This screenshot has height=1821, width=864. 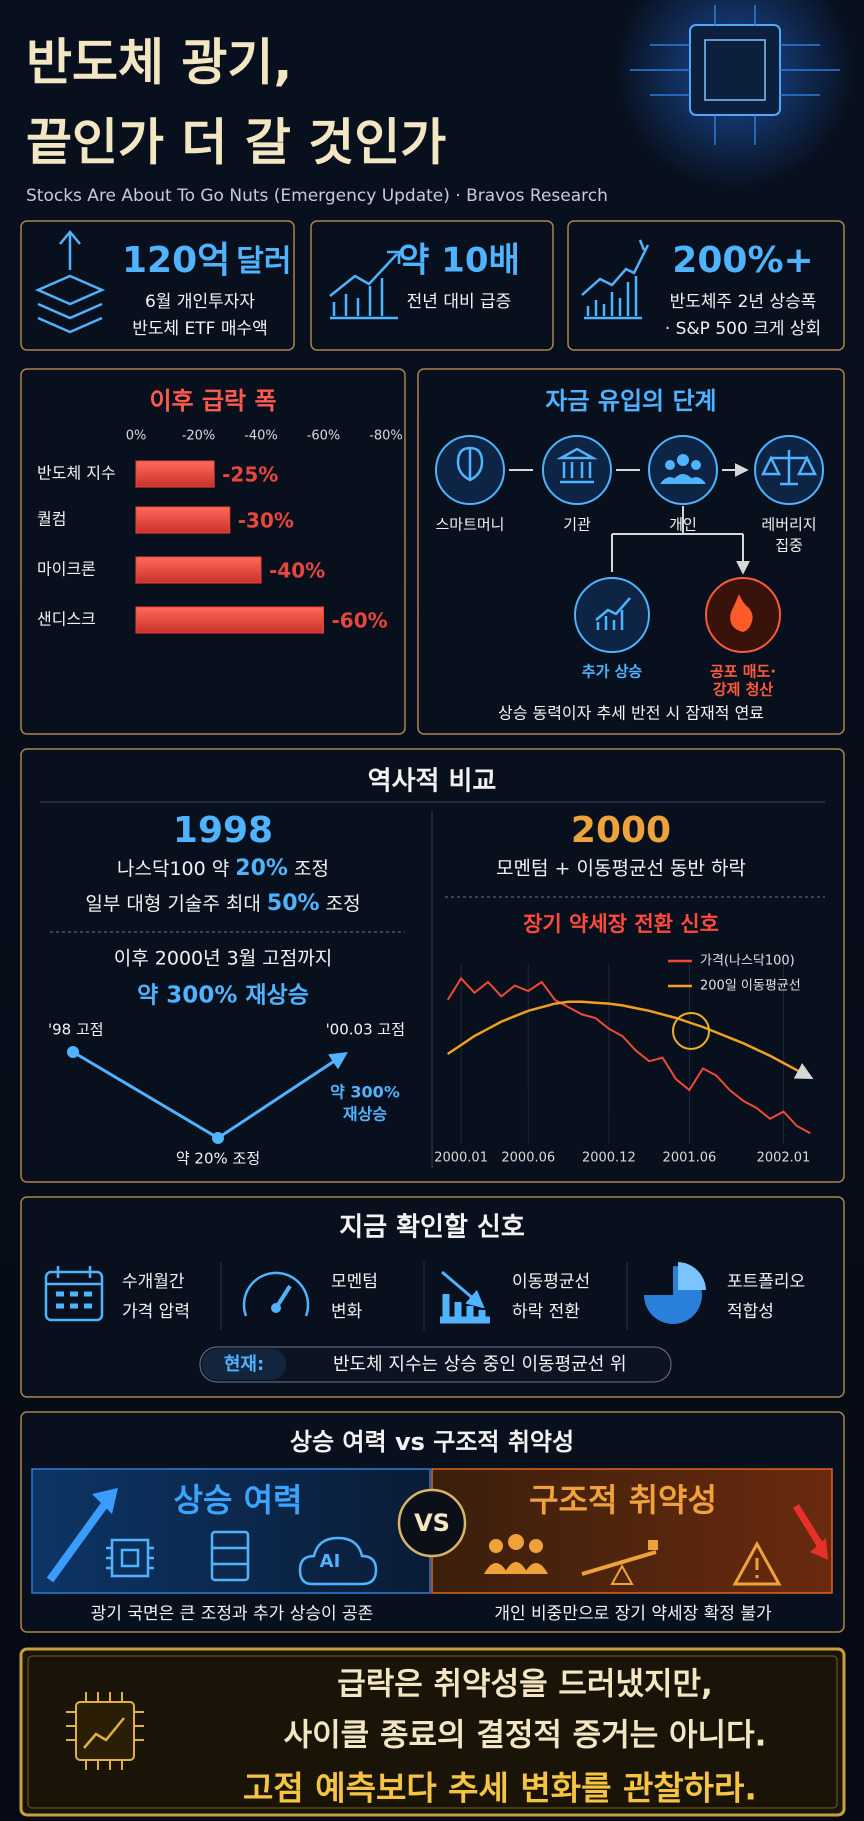 I want to click on point-label: 약 300%, so click(x=365, y=1092).